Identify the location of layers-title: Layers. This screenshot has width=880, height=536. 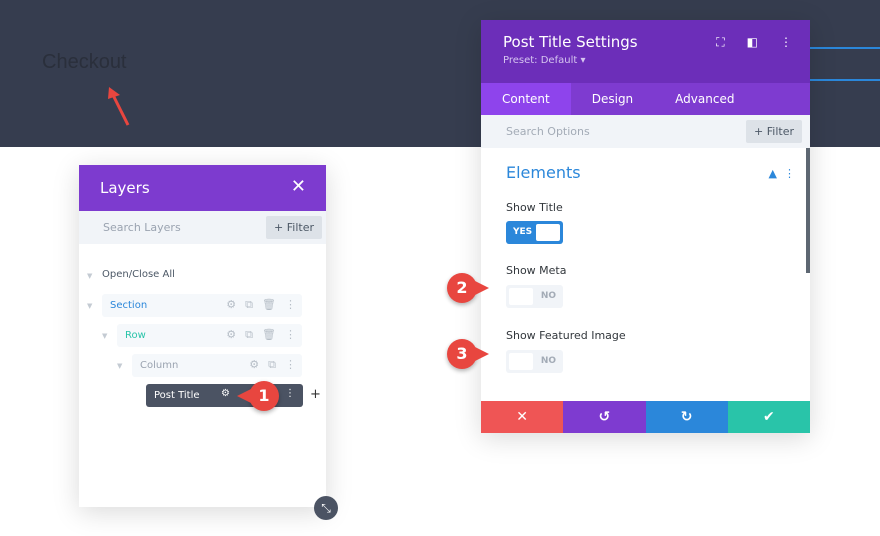
(125, 188).